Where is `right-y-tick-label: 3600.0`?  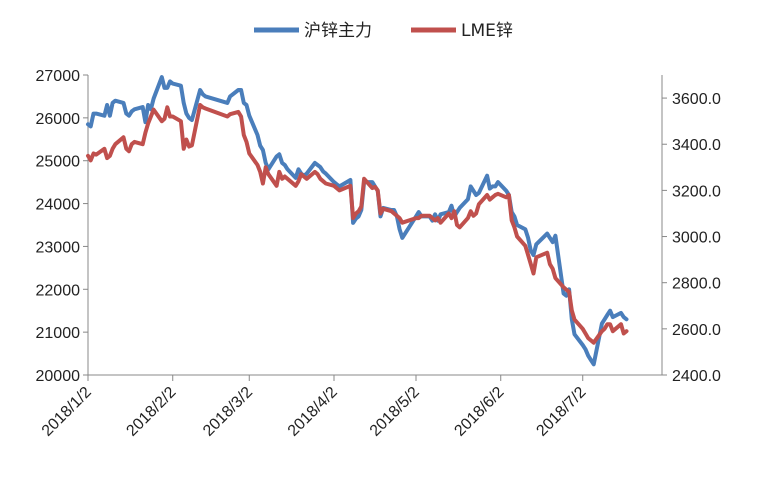 right-y-tick-label: 3600.0 is located at coordinates (696, 99).